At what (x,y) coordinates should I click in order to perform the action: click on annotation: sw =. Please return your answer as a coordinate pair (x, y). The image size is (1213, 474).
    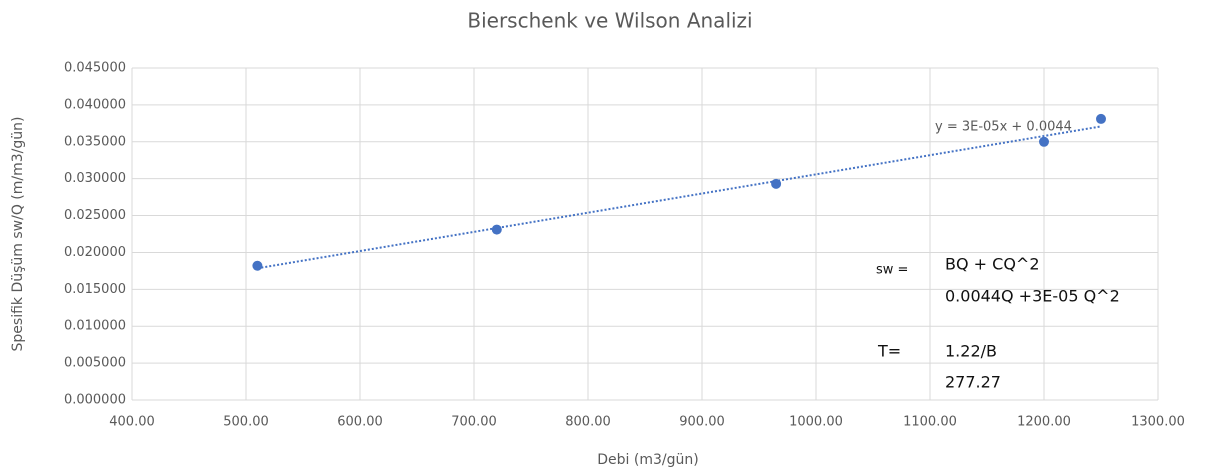
    Looking at the image, I should click on (892, 270).